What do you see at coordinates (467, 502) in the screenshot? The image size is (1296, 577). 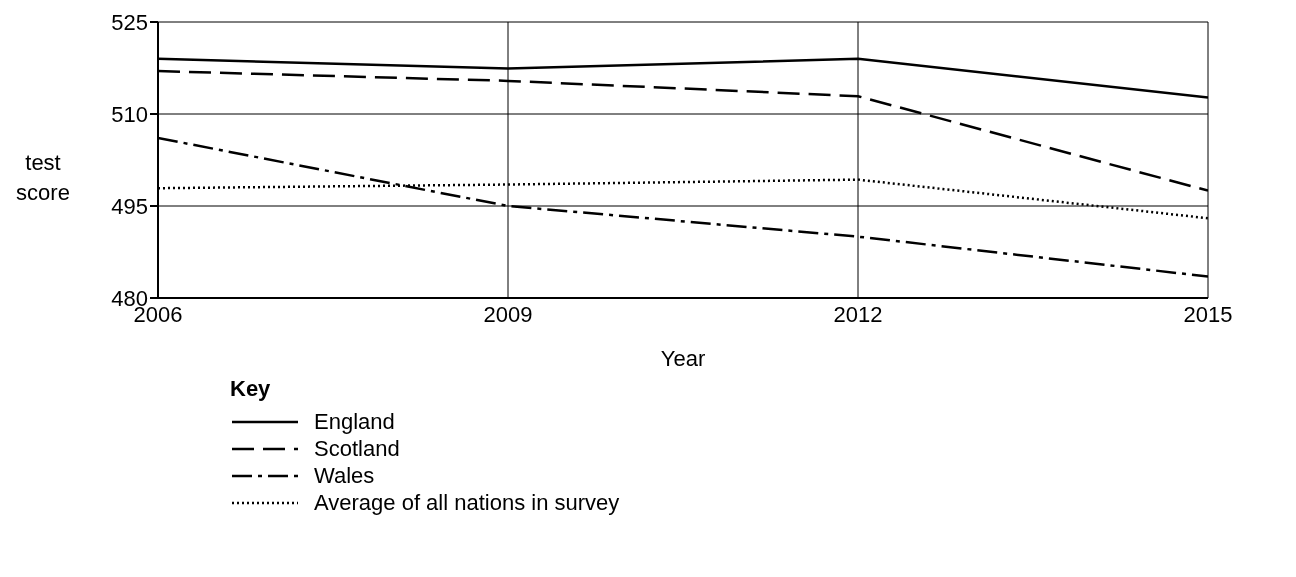 I see `legend-label: Average of all nations in survey` at bounding box center [467, 502].